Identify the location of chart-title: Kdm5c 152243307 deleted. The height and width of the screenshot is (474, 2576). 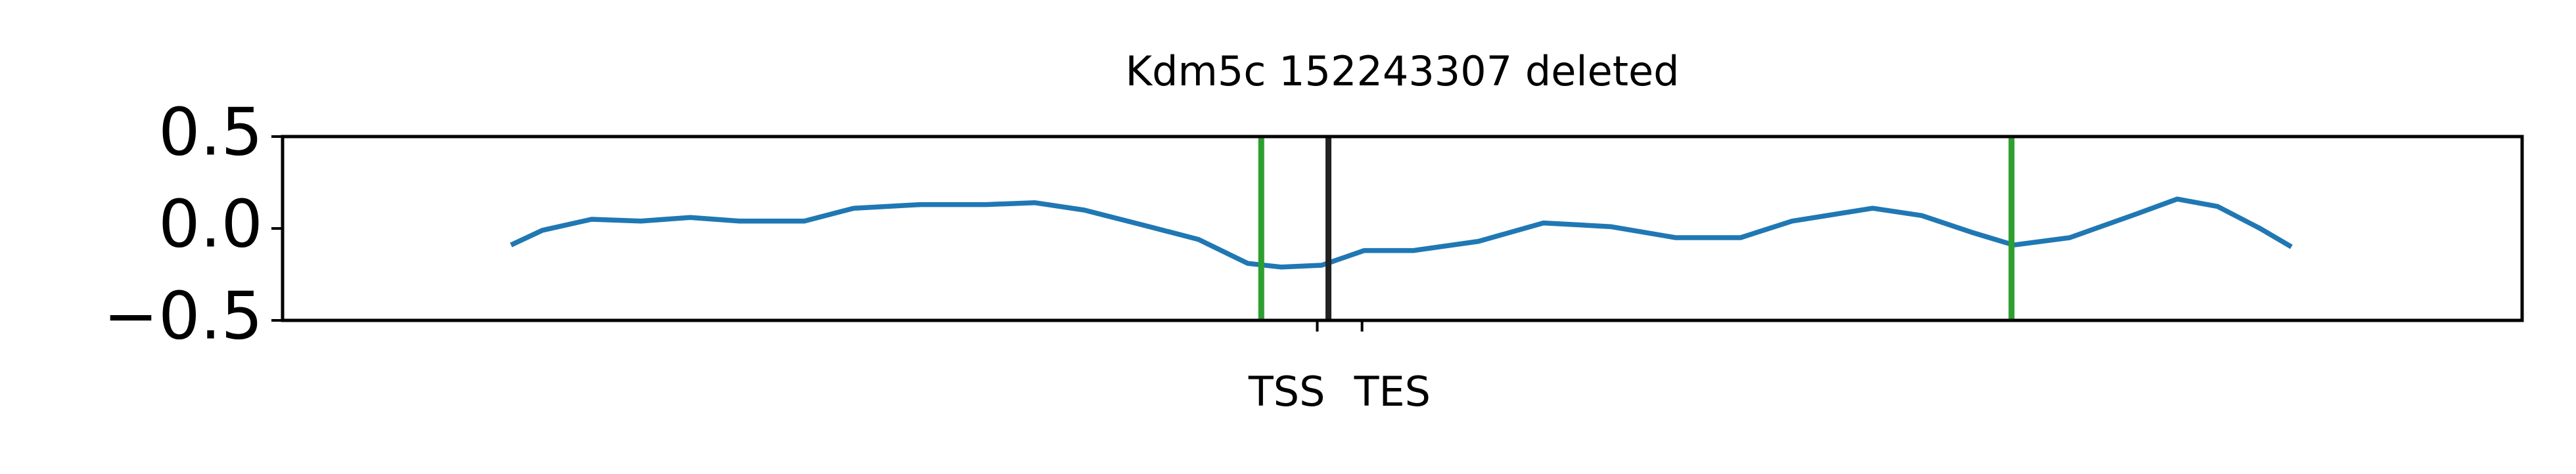
(1402, 71).